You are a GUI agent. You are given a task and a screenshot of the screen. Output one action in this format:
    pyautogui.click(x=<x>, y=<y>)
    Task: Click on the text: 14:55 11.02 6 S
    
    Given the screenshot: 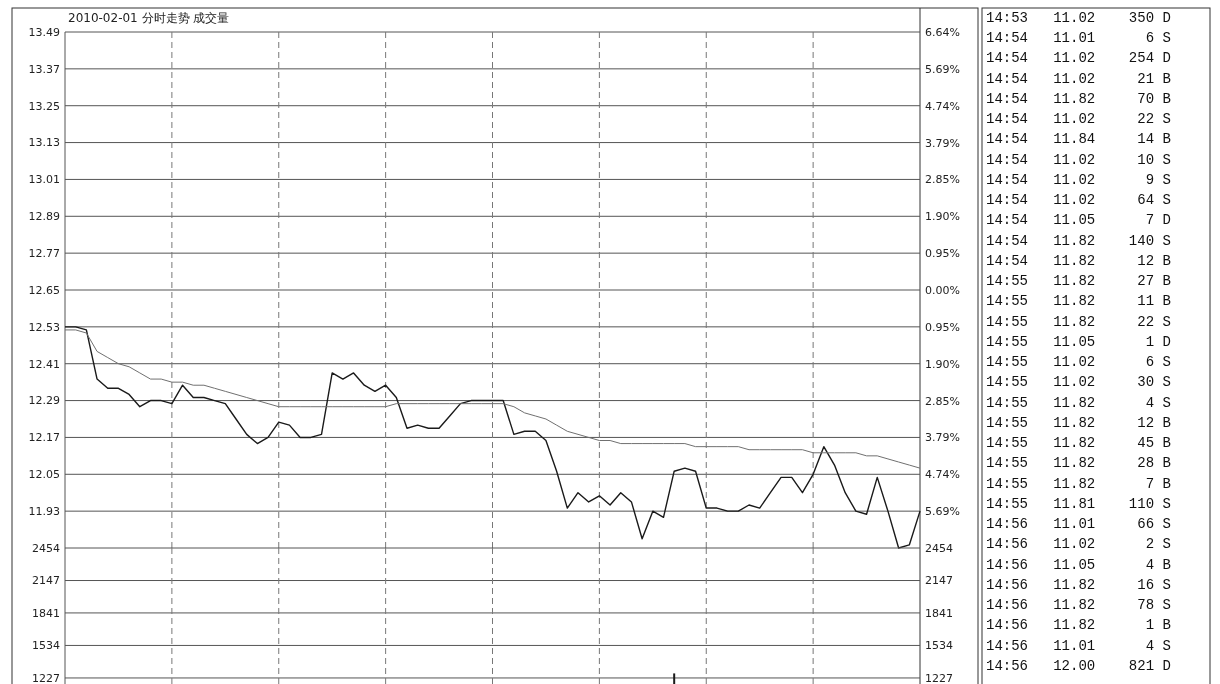 What is the action you would take?
    pyautogui.click(x=1078, y=362)
    